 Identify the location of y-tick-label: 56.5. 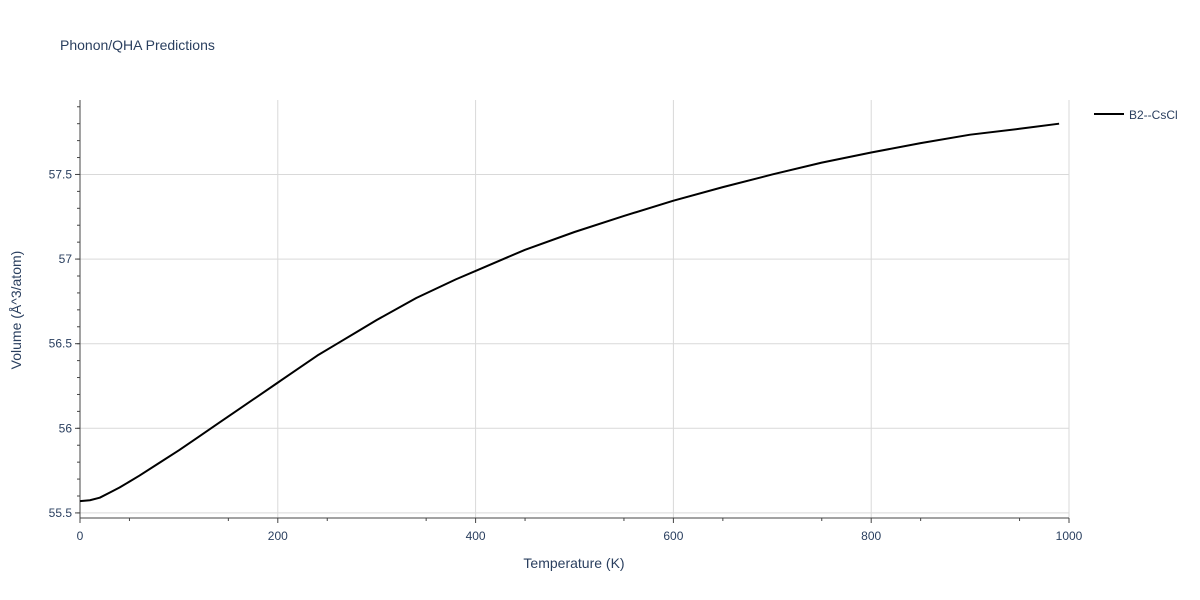
(61, 344).